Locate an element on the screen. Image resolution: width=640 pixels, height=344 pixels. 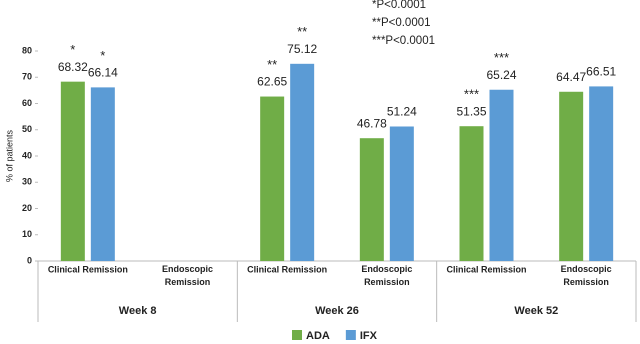
y-tick-label: 0 is located at coordinates (29, 260).